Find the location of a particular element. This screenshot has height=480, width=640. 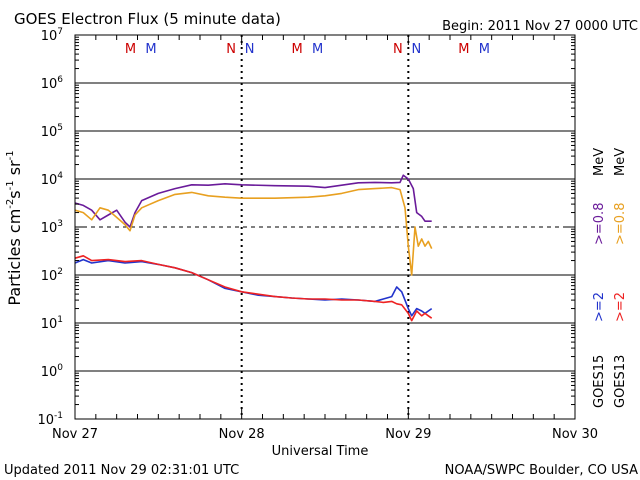

y-tick-label: 10⁷ is located at coordinates (52, 35).